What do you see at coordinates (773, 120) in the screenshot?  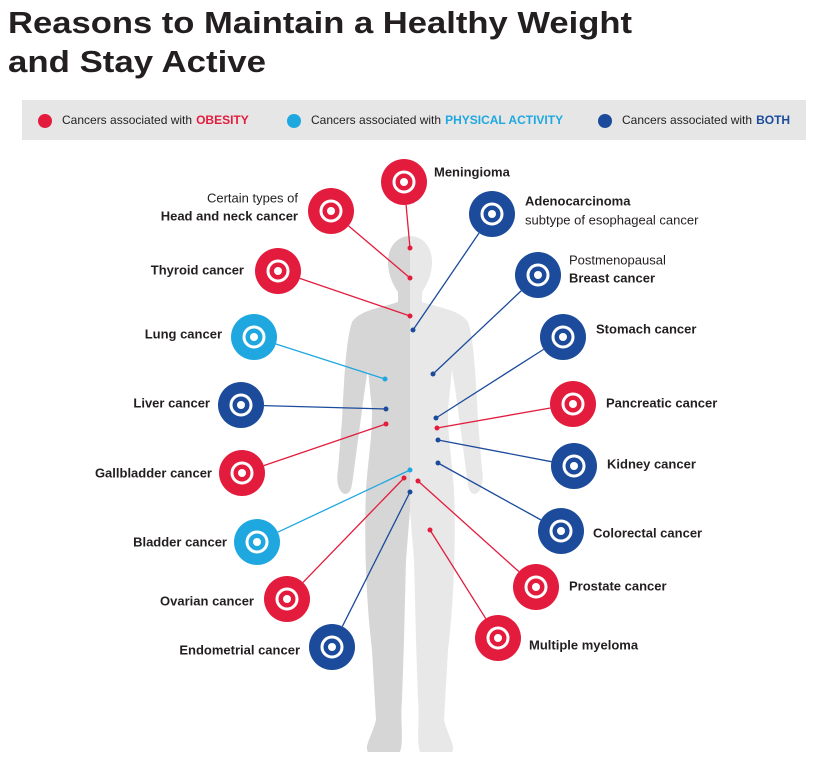 I see `legend-emphasis: BOTH` at bounding box center [773, 120].